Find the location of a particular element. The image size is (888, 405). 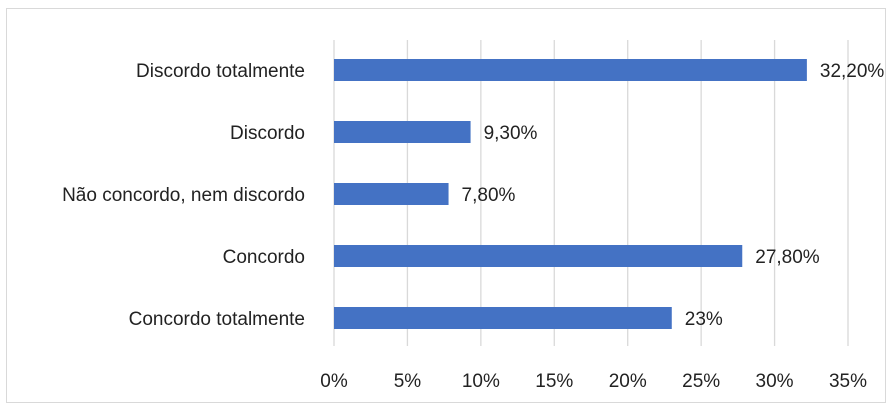

category-label: Discordo totalmente is located at coordinates (220, 71).